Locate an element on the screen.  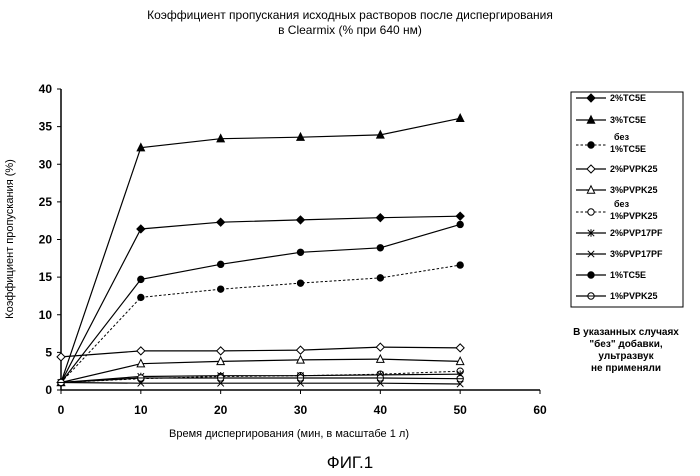
legend-item: без 1%PVPK25 is located at coordinates (617, 210).